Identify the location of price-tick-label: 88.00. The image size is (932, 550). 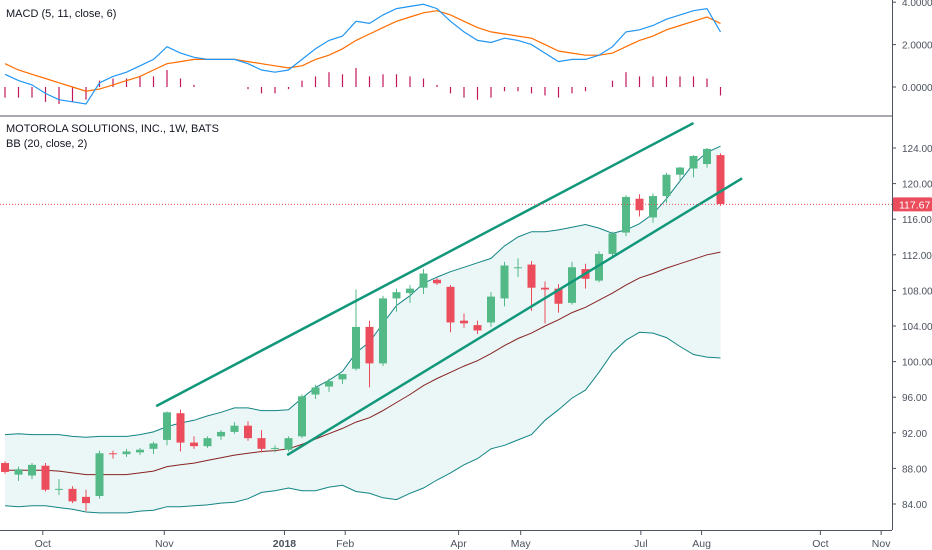
(914, 469).